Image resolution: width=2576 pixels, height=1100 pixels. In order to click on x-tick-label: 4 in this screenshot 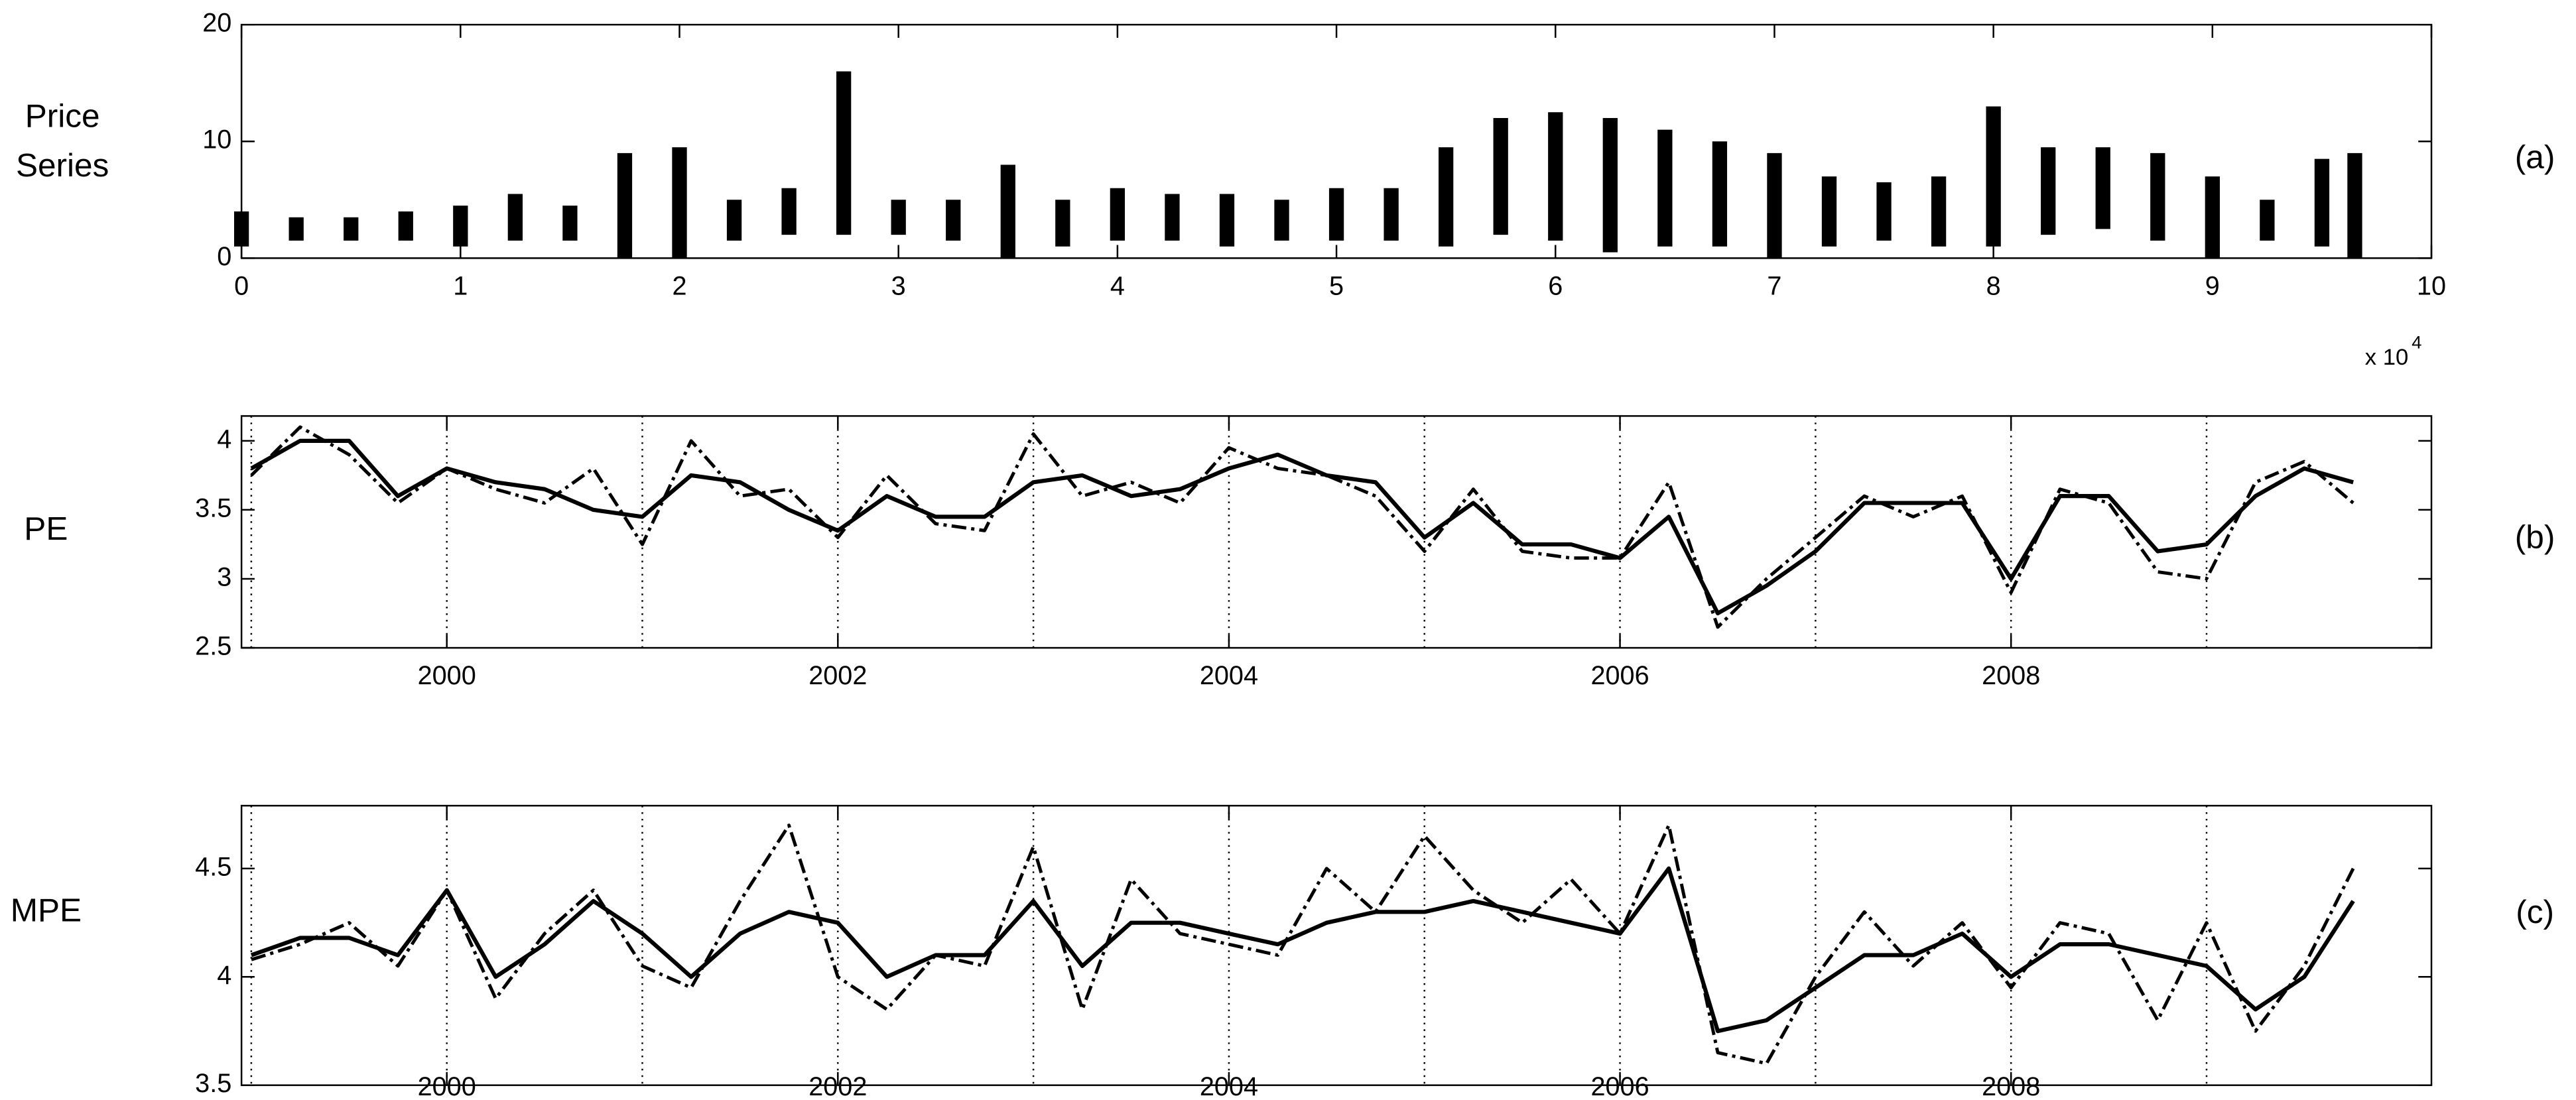, I will do `click(1118, 285)`.